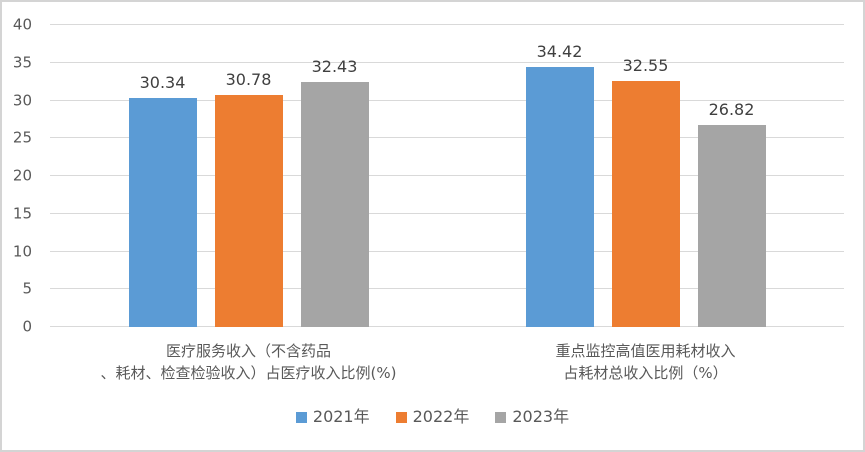 The height and width of the screenshot is (452, 865). Describe the element at coordinates (559, 197) in the screenshot. I see `bar-2021年-2` at that location.